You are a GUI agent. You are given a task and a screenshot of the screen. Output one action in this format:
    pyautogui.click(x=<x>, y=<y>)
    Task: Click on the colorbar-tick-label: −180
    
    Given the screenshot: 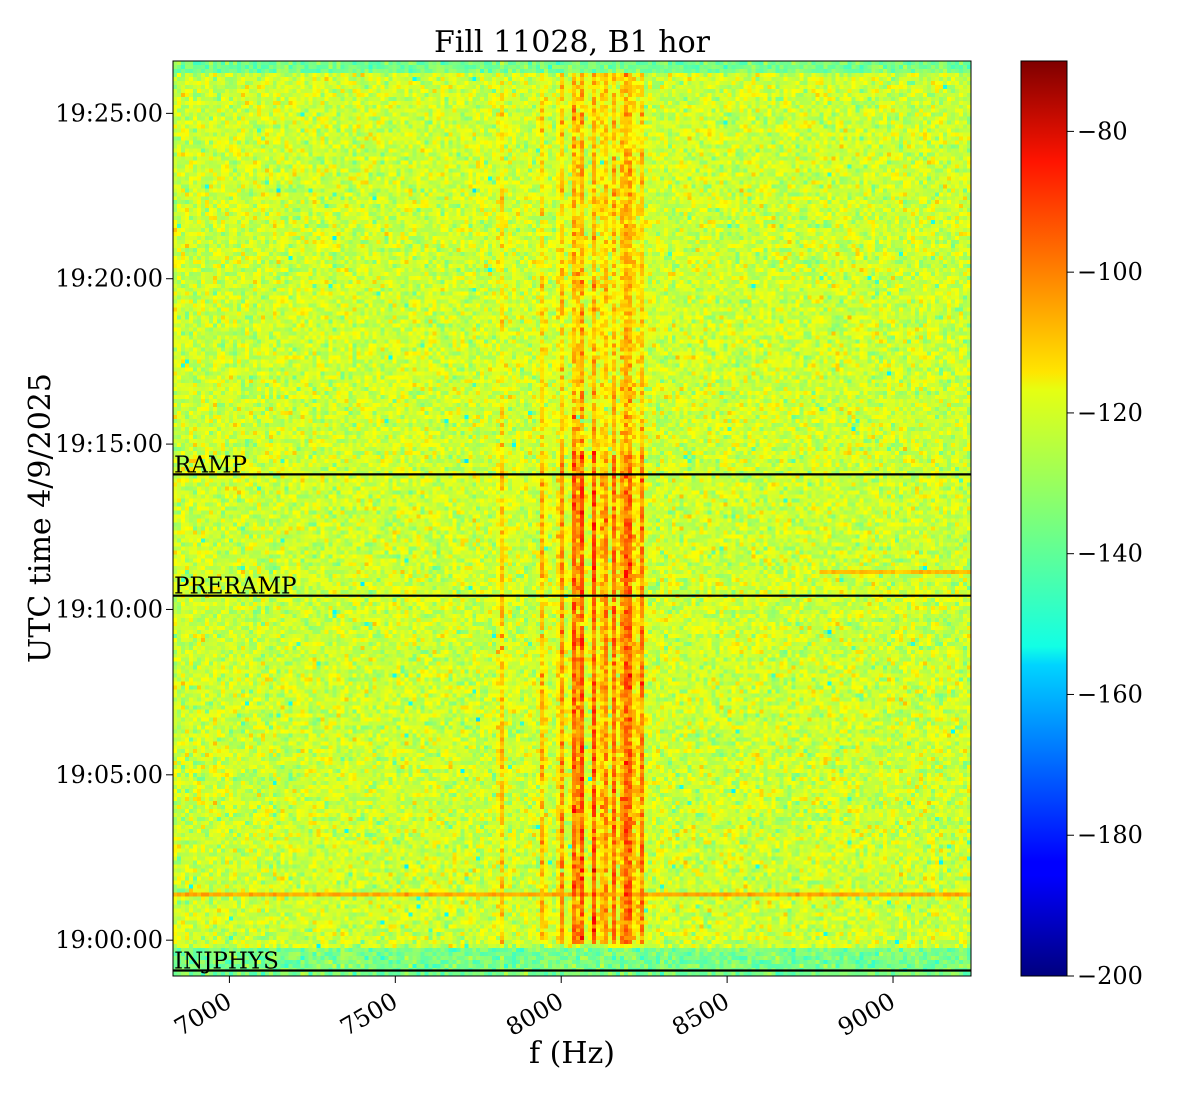 What is the action you would take?
    pyautogui.click(x=1110, y=835)
    